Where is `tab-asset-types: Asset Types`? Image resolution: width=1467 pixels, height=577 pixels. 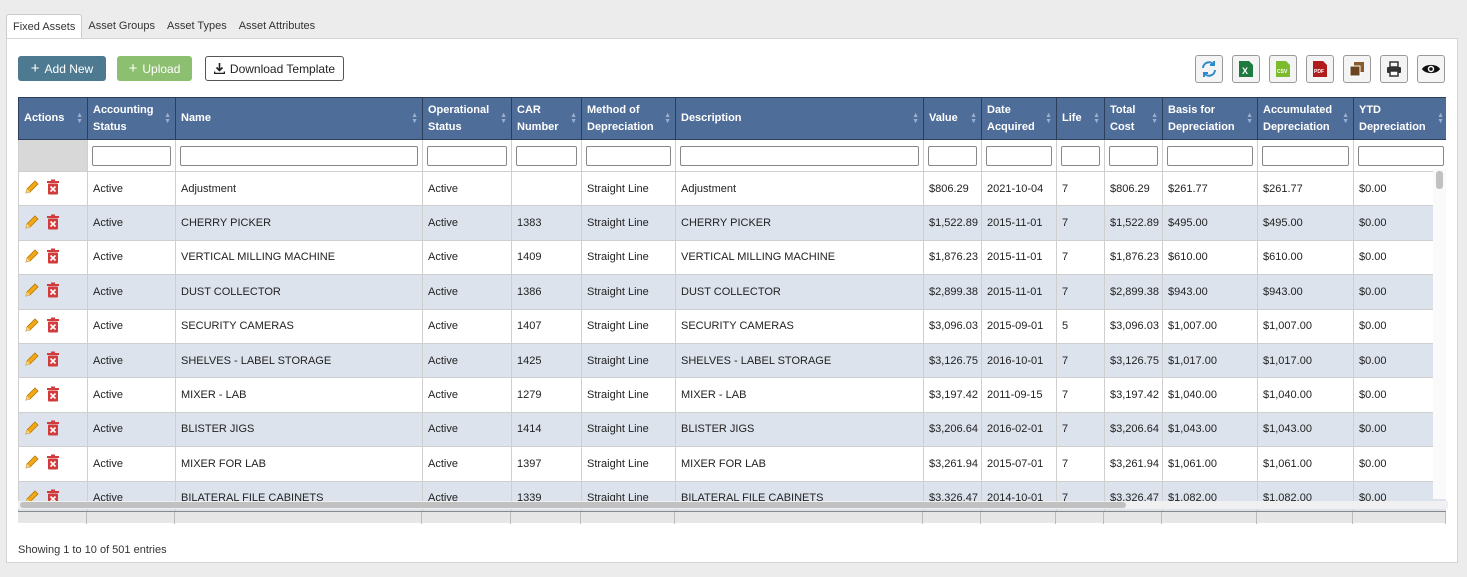 tab-asset-types: Asset Types is located at coordinates (197, 26).